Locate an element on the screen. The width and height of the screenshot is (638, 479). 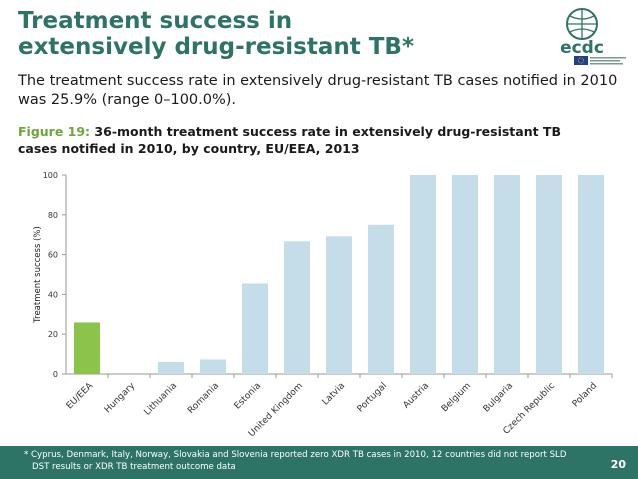
eu-flag-icon is located at coordinates (581, 60).